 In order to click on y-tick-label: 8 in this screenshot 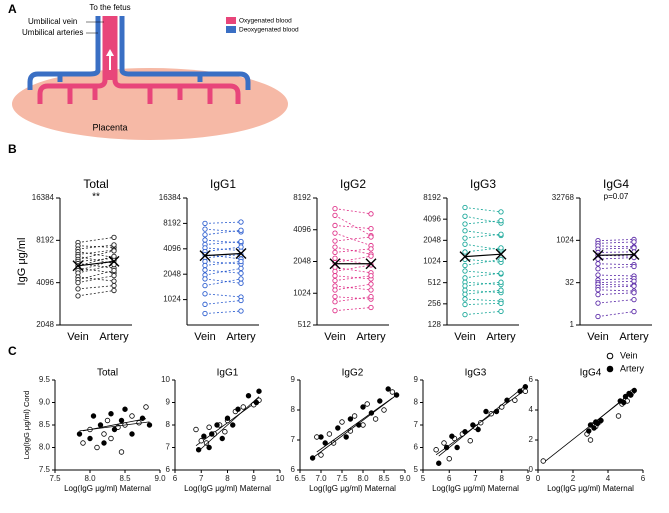, I will do `click(293, 409)`.